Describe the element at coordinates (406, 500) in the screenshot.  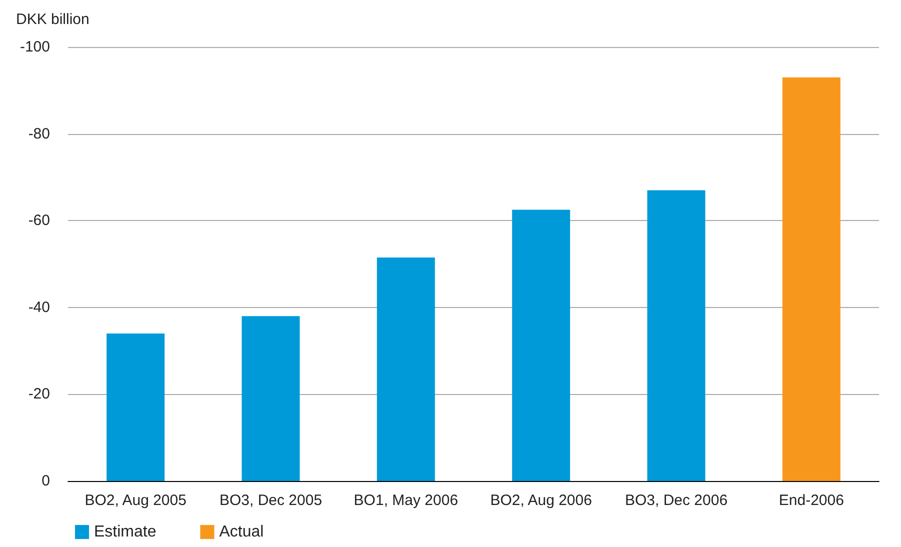
I see `x-tick-label: BO1, May 2006` at that location.